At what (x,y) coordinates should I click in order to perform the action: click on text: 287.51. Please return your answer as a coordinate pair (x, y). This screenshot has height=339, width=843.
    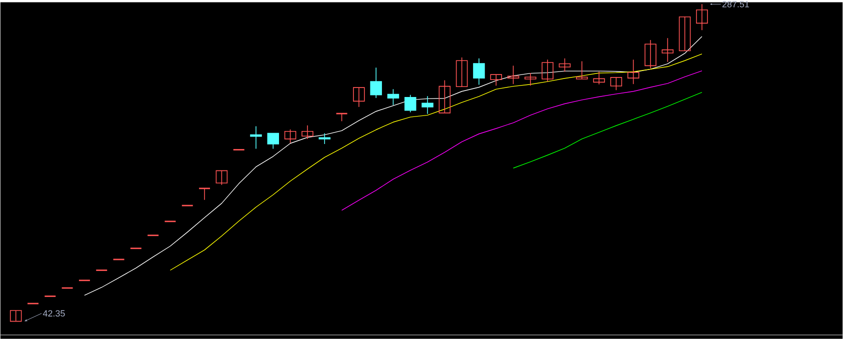
    Looking at the image, I should click on (735, 4).